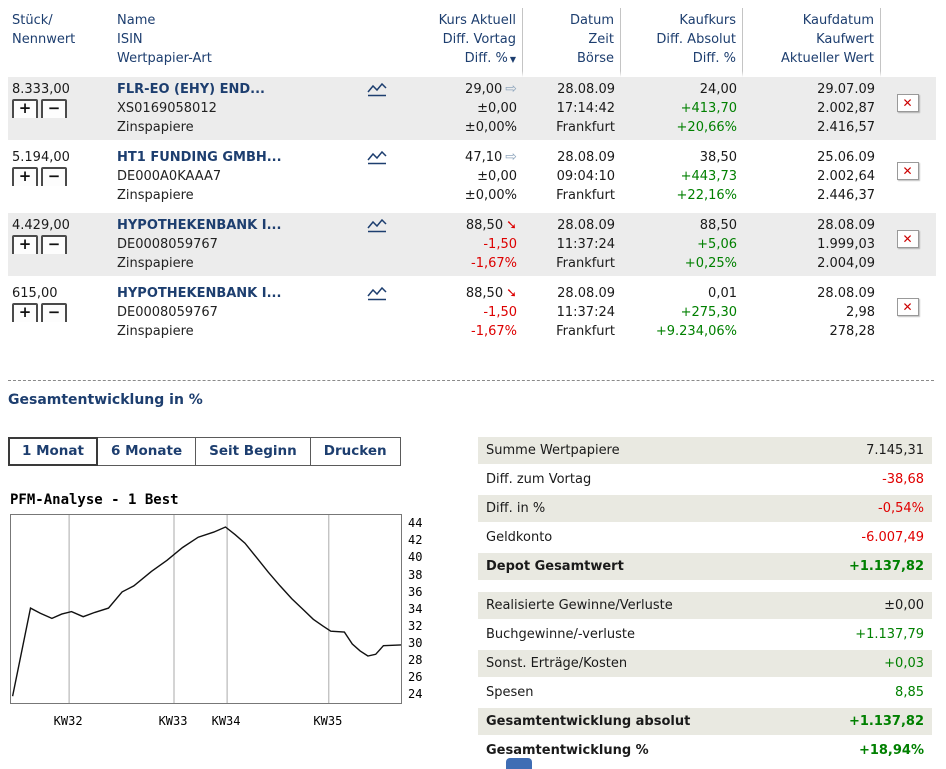  Describe the element at coordinates (415, 659) in the screenshot. I see `y-tick-label: 28` at that location.